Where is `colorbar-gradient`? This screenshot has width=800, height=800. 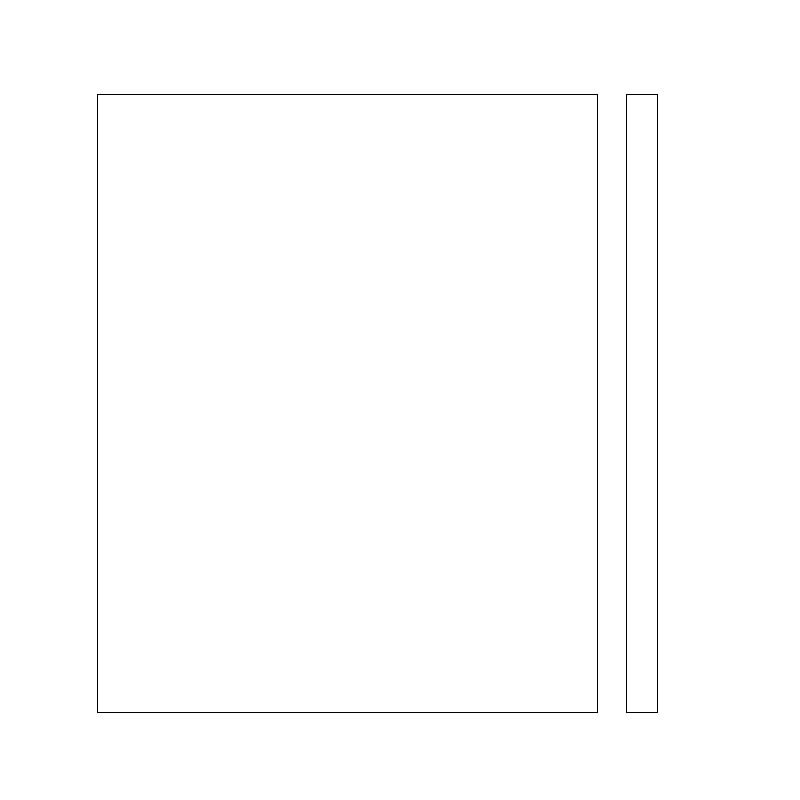 colorbar-gradient is located at coordinates (642, 403).